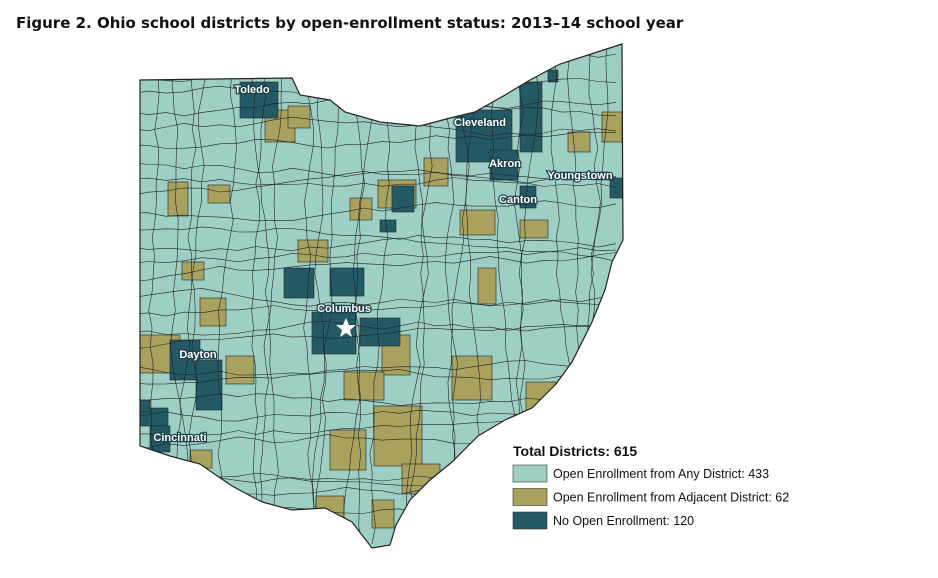 The image size is (938, 578). I want to click on city-label: Dayton, so click(198, 355).